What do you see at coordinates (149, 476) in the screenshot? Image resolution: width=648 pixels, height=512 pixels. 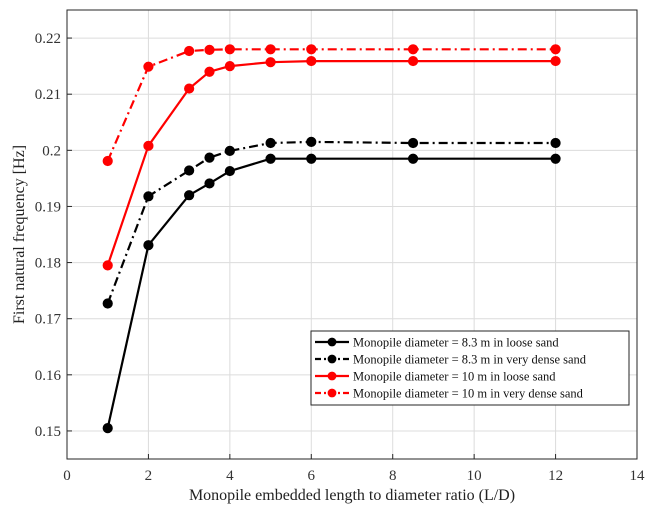 I see `x-tick-label: 2` at bounding box center [149, 476].